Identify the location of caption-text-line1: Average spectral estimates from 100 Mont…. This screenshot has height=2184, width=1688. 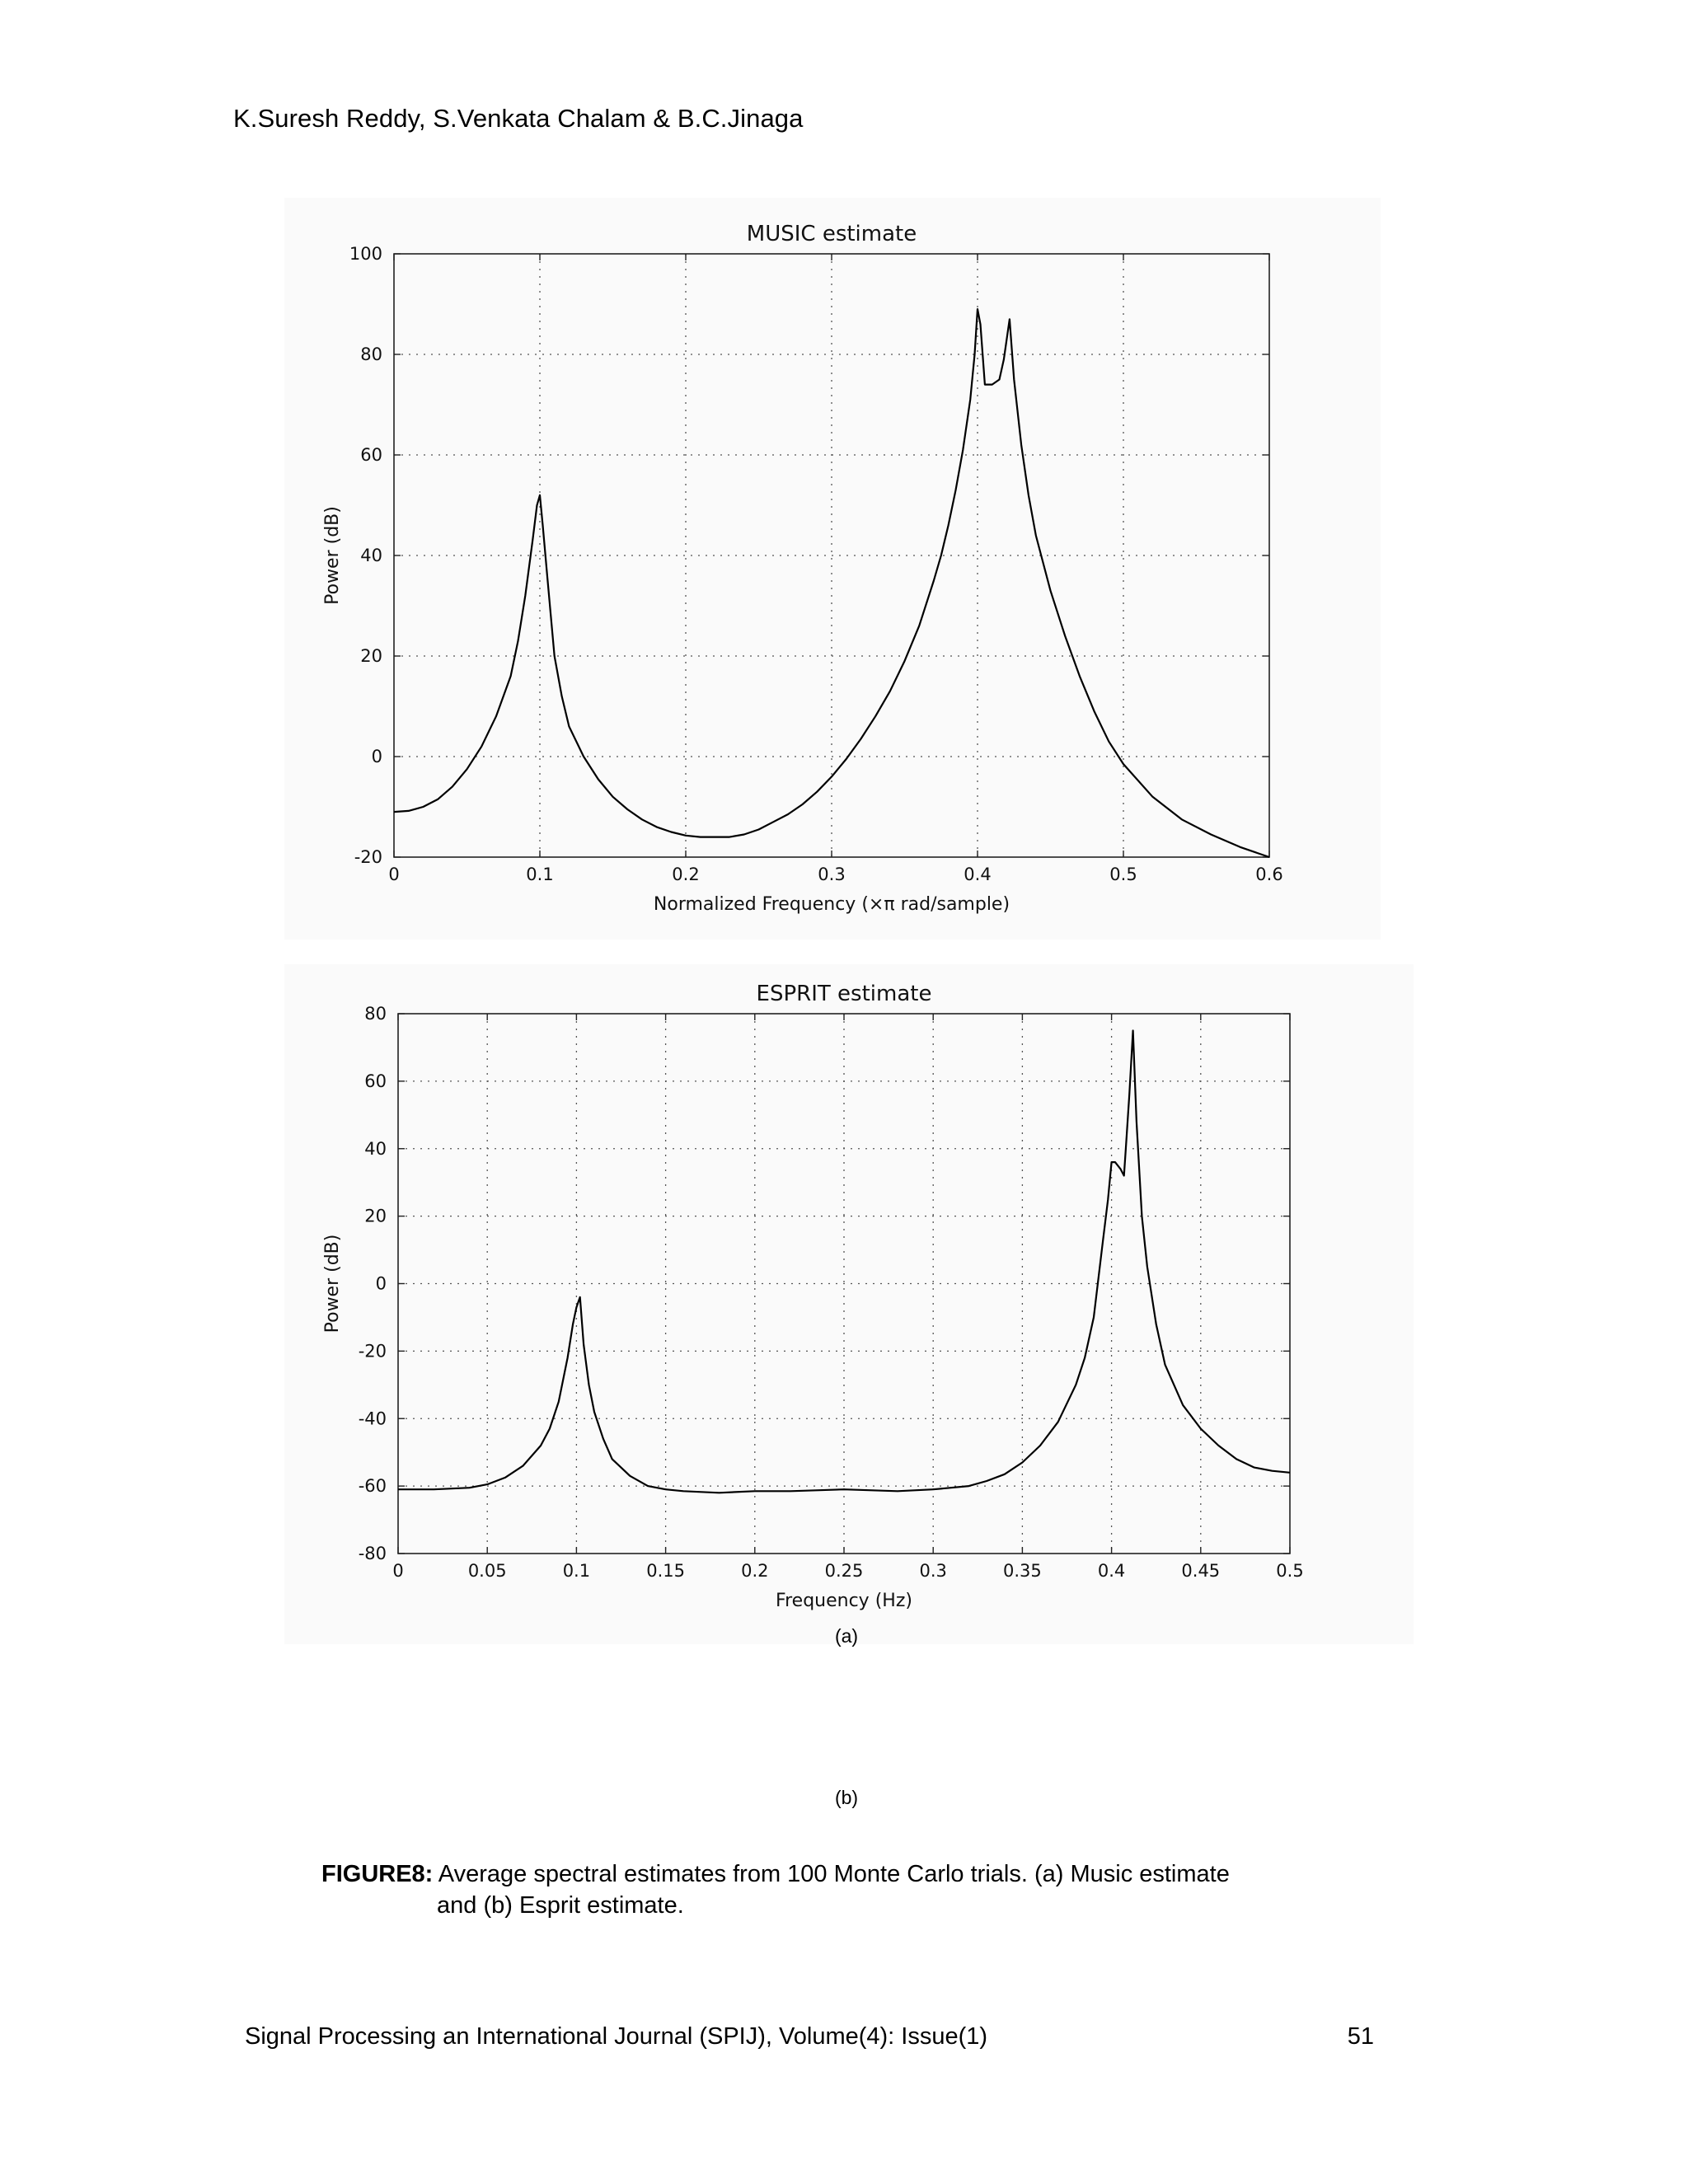
(831, 1874).